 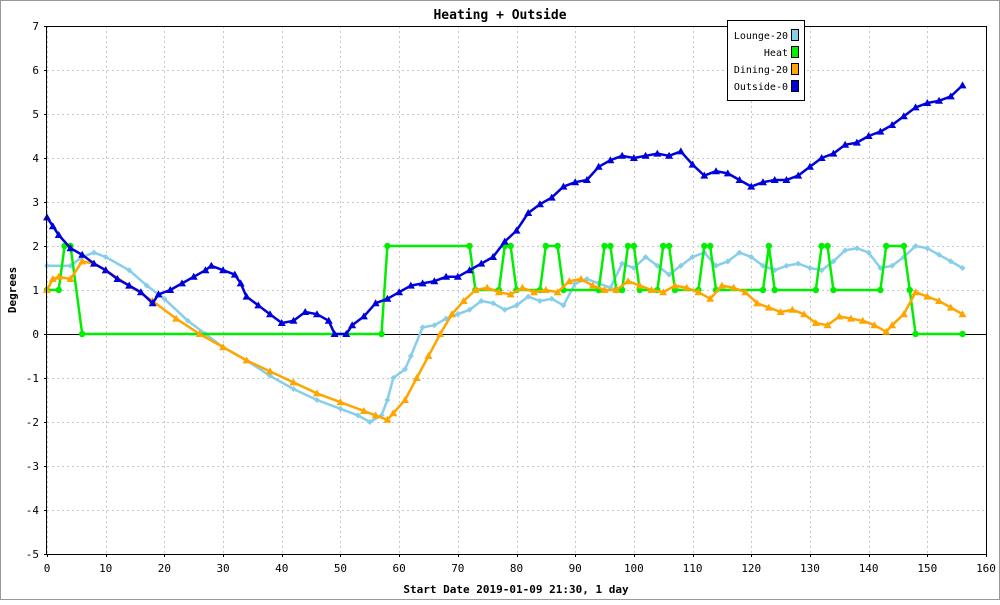 What do you see at coordinates (516, 589) in the screenshot?
I see `x-axis-label: Start Date 2019-01-09 21:30, 1 day` at bounding box center [516, 589].